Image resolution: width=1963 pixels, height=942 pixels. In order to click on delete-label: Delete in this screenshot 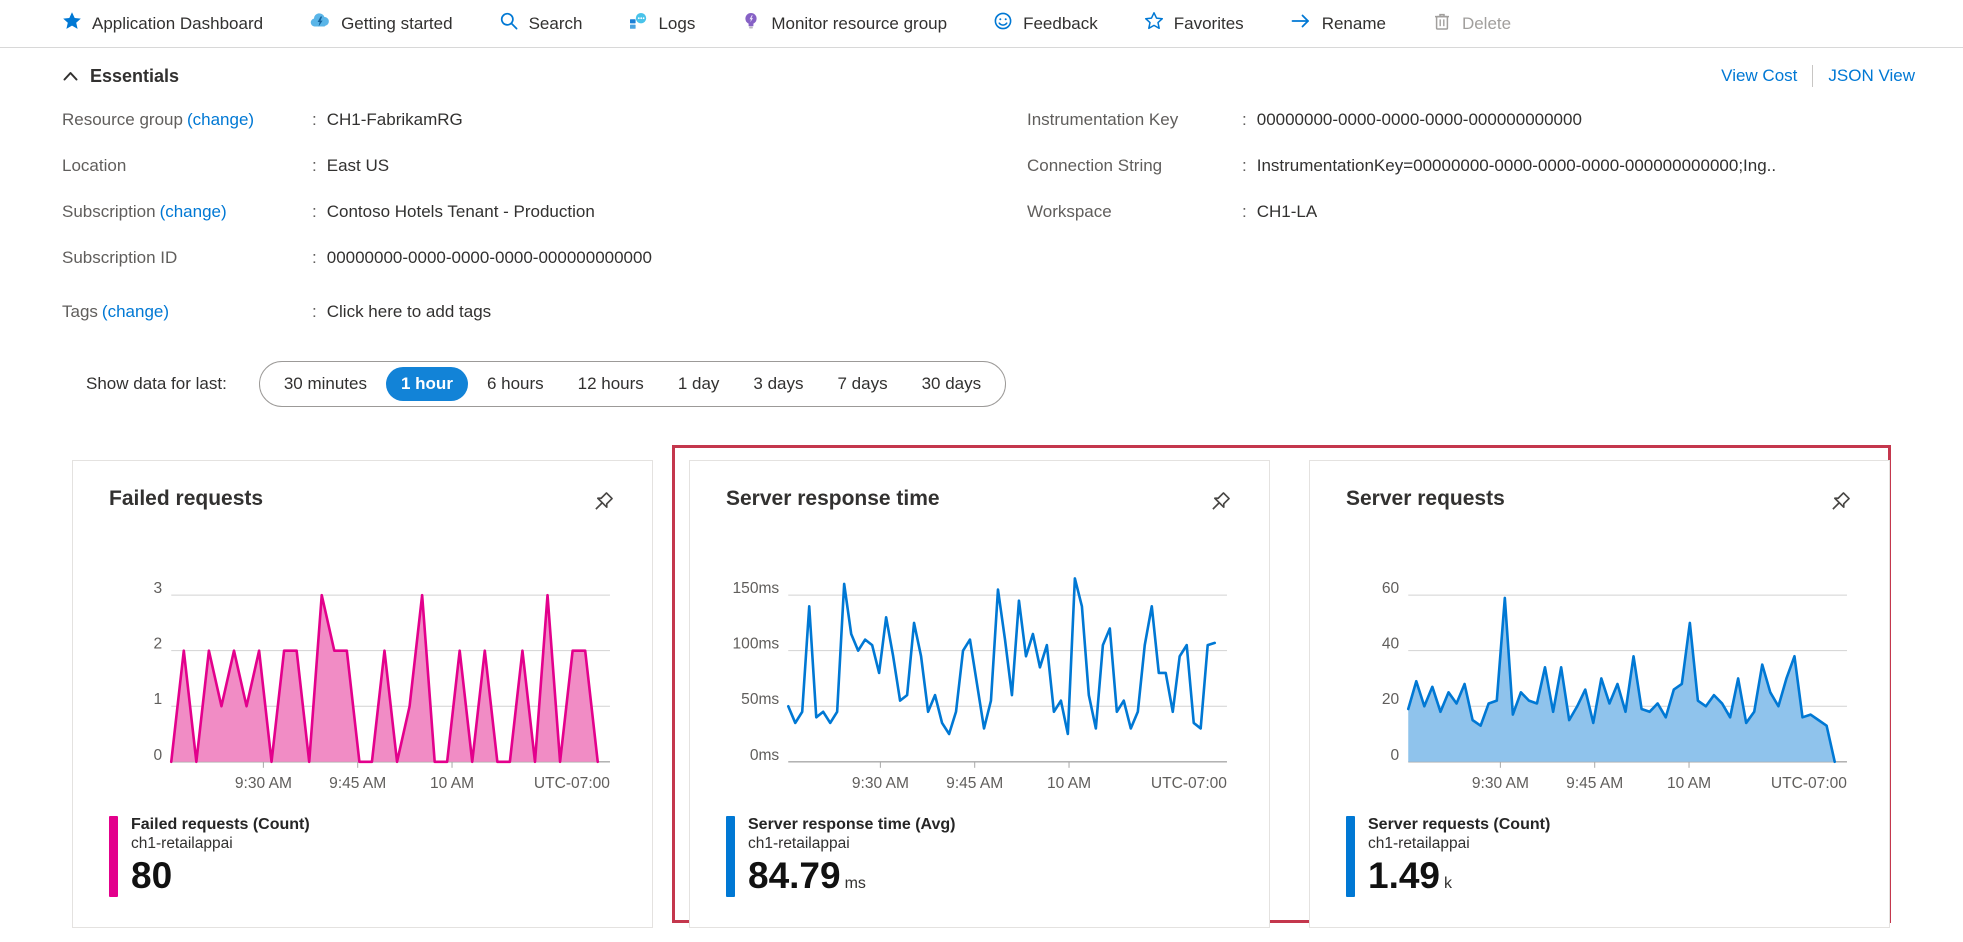, I will do `click(1486, 23)`.